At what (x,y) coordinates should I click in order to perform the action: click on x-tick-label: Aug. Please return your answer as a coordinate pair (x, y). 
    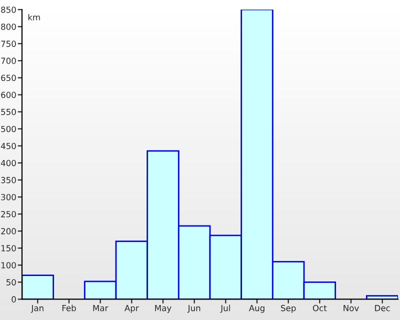
    Looking at the image, I should click on (256, 309).